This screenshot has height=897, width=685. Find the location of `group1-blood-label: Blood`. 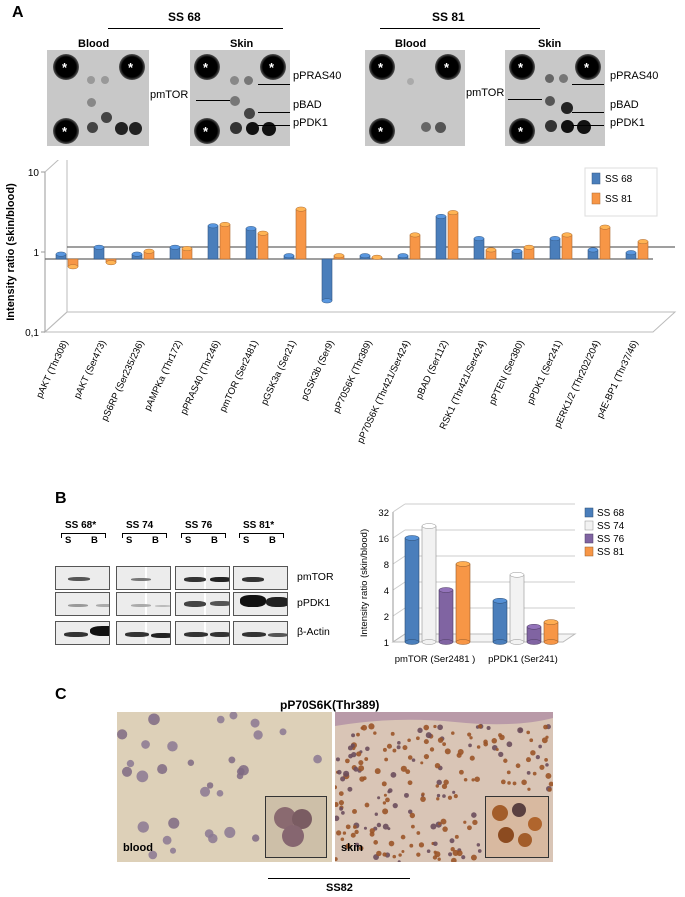

group1-blood-label: Blood is located at coordinates (94, 44).